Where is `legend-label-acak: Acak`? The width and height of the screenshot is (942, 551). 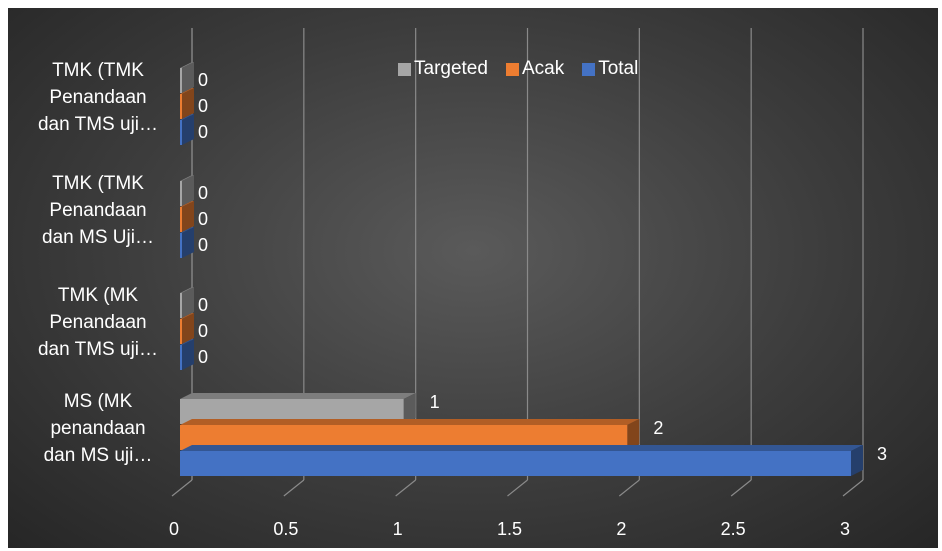
legend-label-acak: Acak is located at coordinates (543, 68).